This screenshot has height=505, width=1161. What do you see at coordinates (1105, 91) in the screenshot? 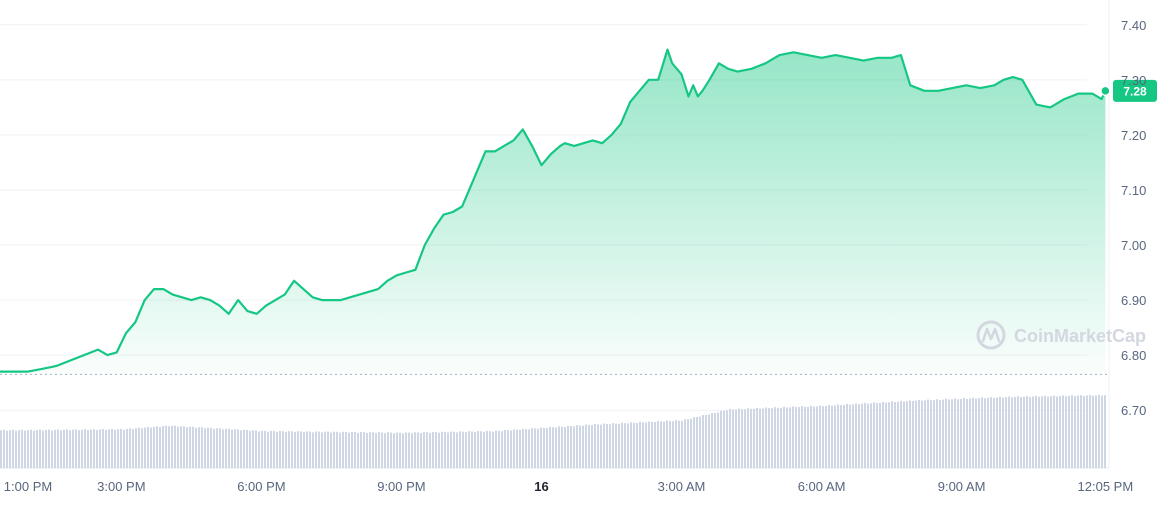
I see `last-price-dot` at bounding box center [1105, 91].